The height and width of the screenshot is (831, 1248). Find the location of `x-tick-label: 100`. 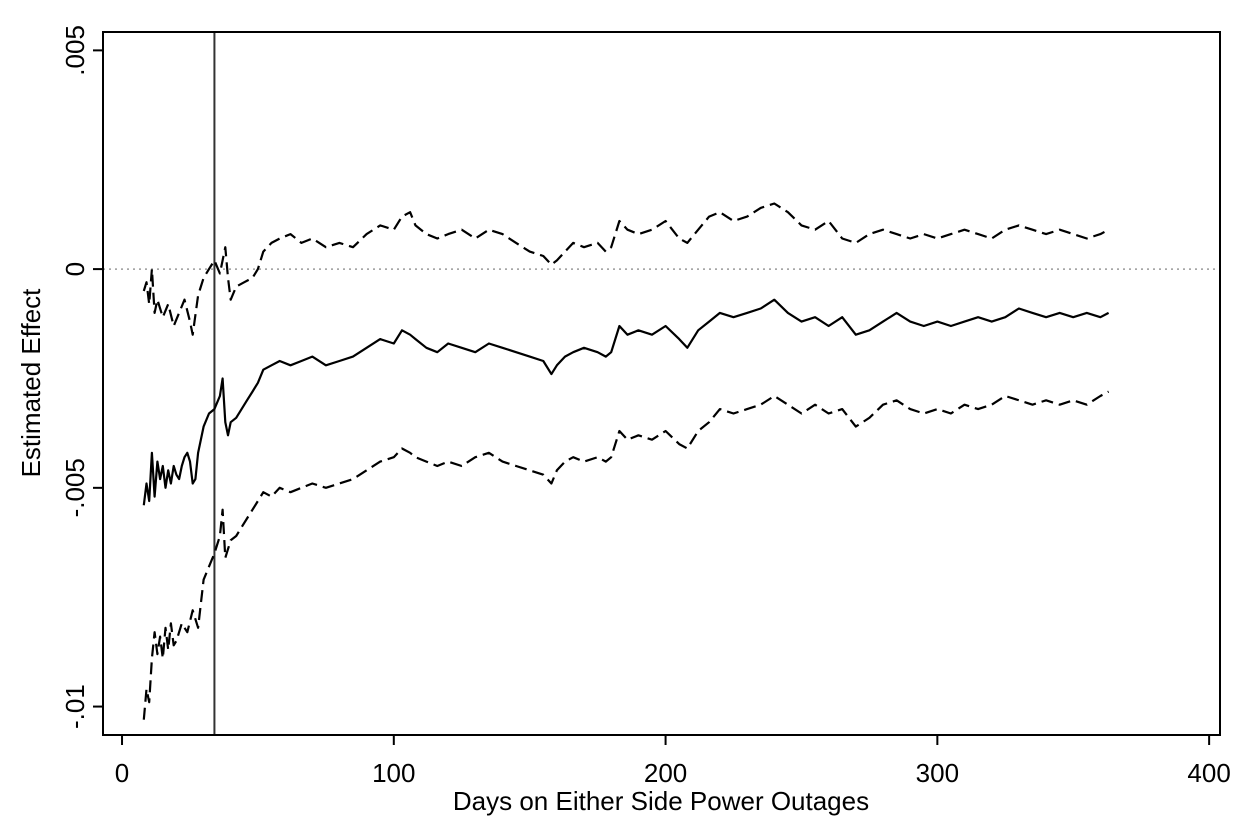

x-tick-label: 100 is located at coordinates (393, 773).